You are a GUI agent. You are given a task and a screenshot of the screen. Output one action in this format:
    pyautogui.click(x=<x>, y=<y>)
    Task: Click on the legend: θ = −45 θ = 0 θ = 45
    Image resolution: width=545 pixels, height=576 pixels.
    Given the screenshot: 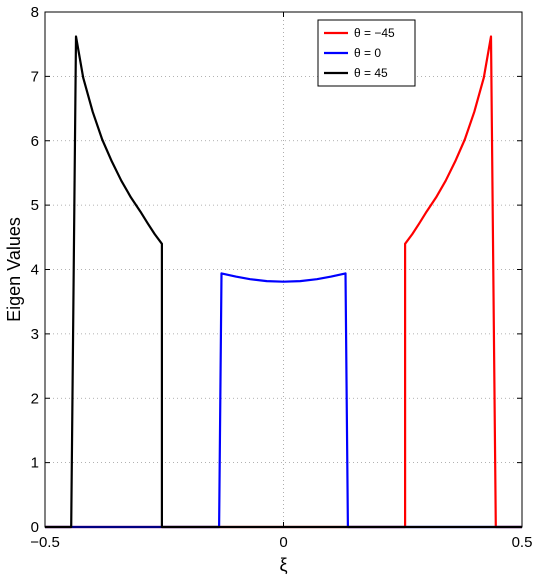 What is the action you would take?
    pyautogui.click(x=366, y=53)
    